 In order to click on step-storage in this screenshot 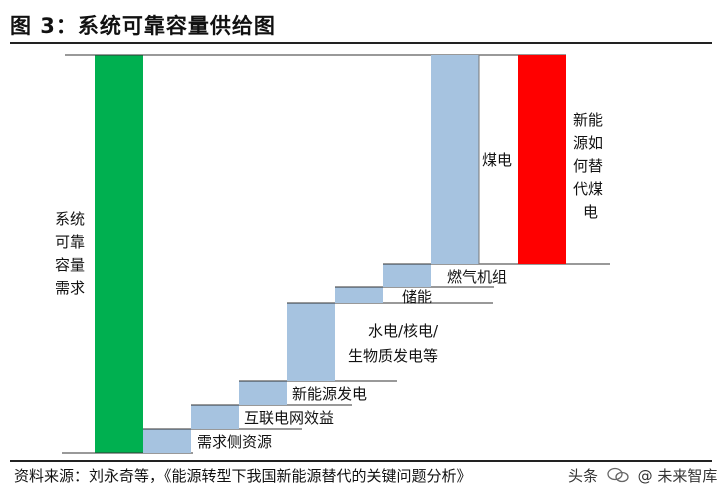, I will do `click(359, 295)`.